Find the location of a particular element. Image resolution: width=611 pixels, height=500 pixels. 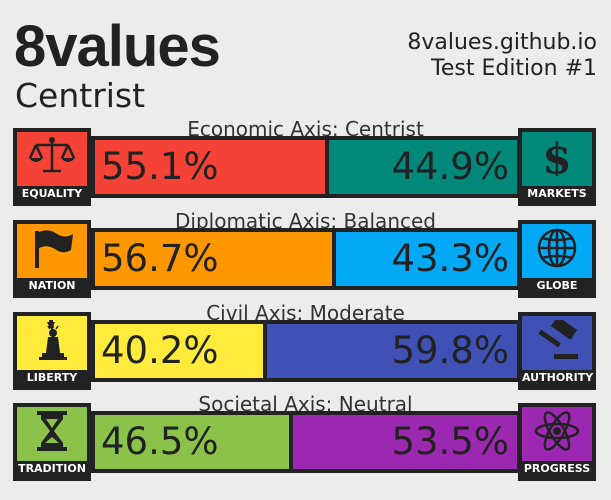

axis-bar: 46.5% 53.5% is located at coordinates (306, 442).